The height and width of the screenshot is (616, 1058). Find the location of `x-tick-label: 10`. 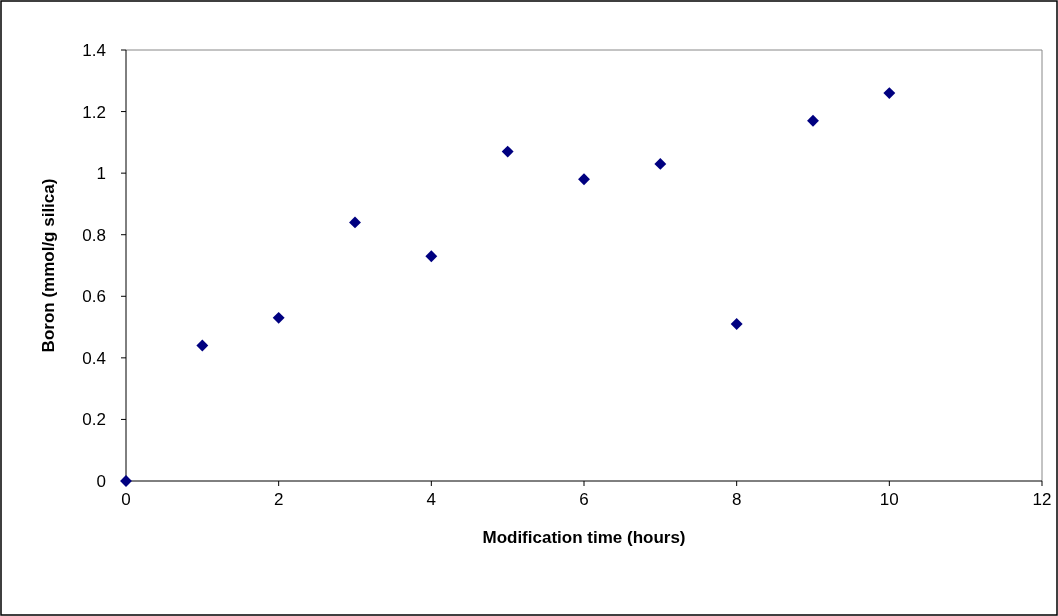

x-tick-label: 10 is located at coordinates (889, 499).